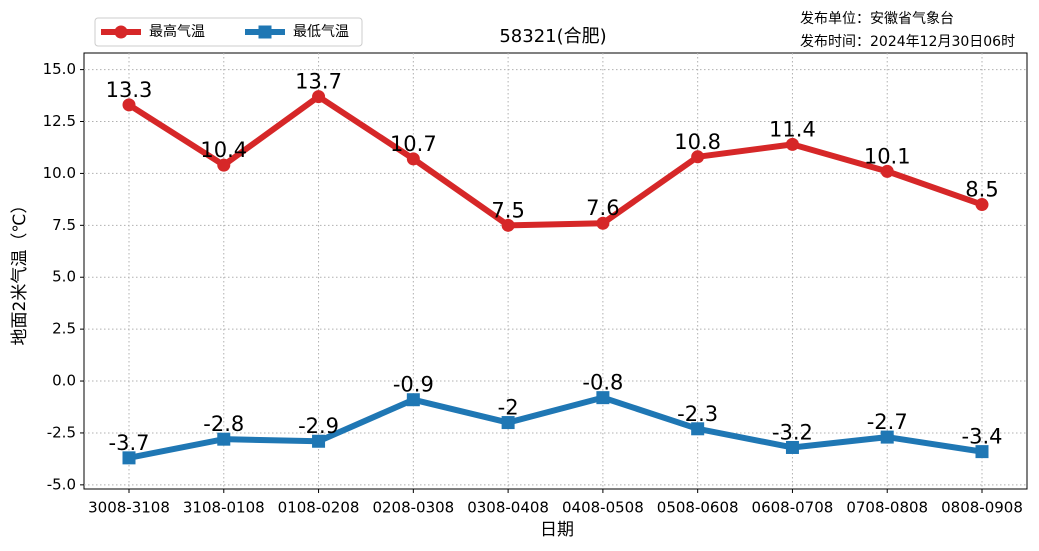  What do you see at coordinates (877, 19) in the screenshot?
I see `publisher: 发布单位：安徽省气象台` at bounding box center [877, 19].